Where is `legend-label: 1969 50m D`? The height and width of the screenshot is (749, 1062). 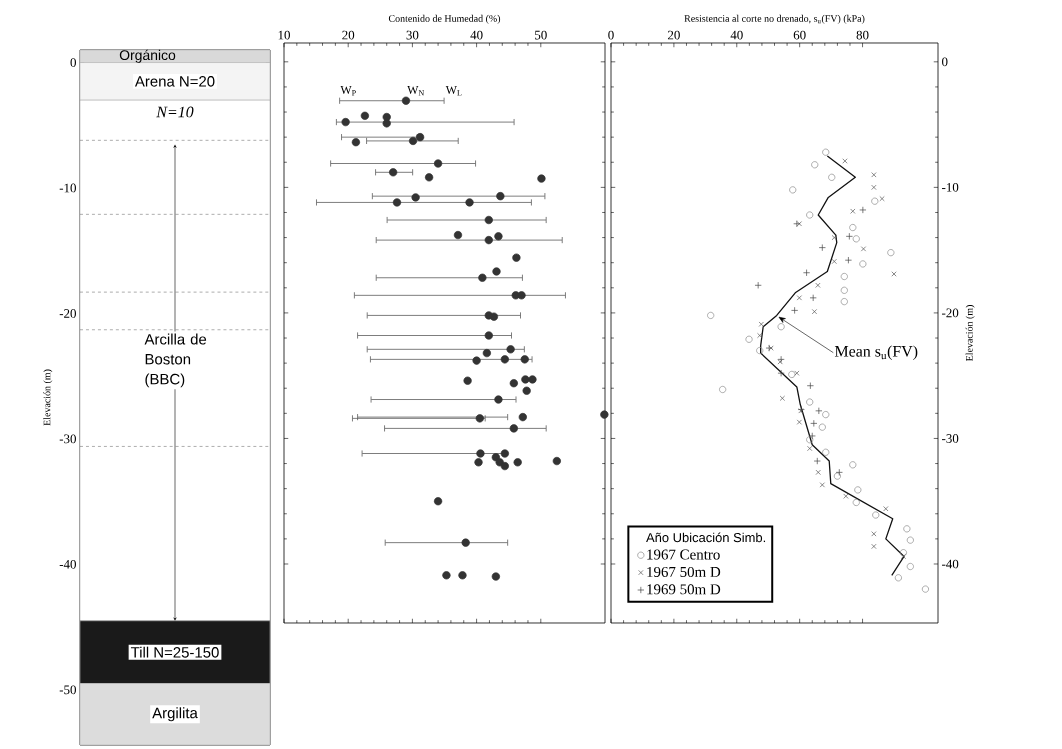
legend-label: 1969 50m D is located at coordinates (684, 589).